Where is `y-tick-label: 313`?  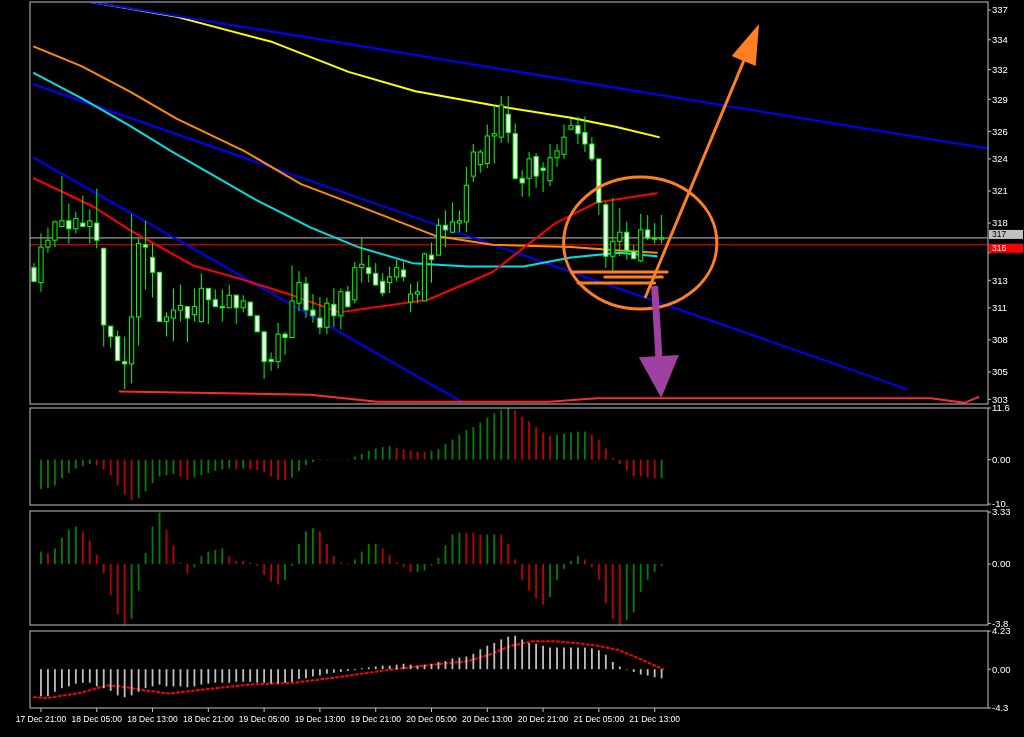 y-tick-label: 313 is located at coordinates (1000, 280).